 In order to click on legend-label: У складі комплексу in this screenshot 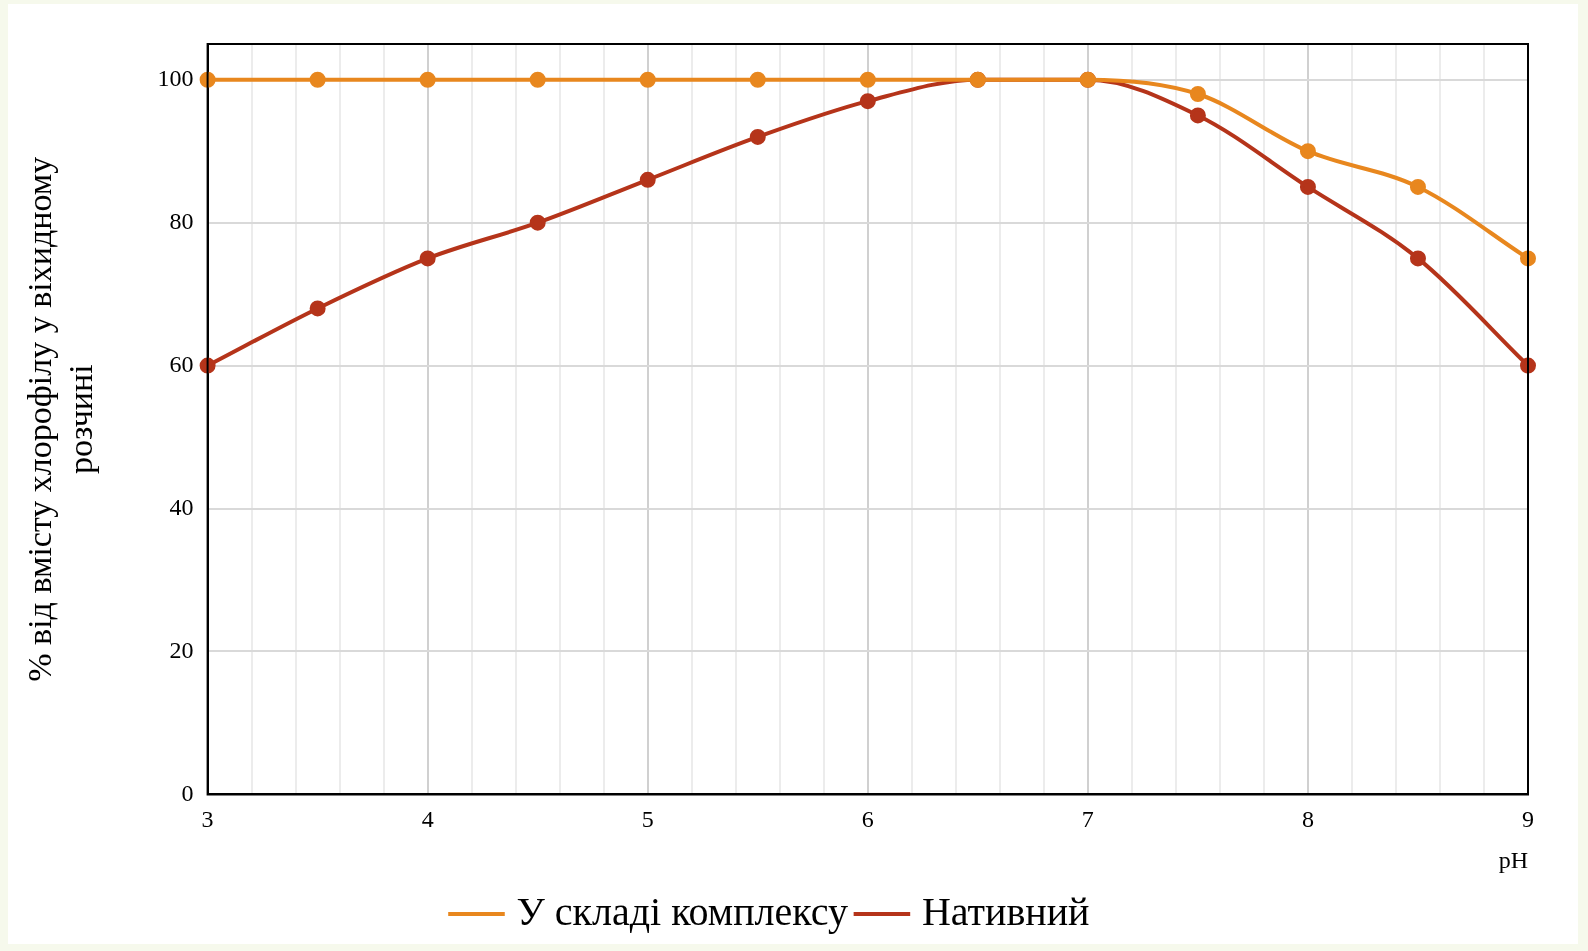, I will do `click(682, 911)`.